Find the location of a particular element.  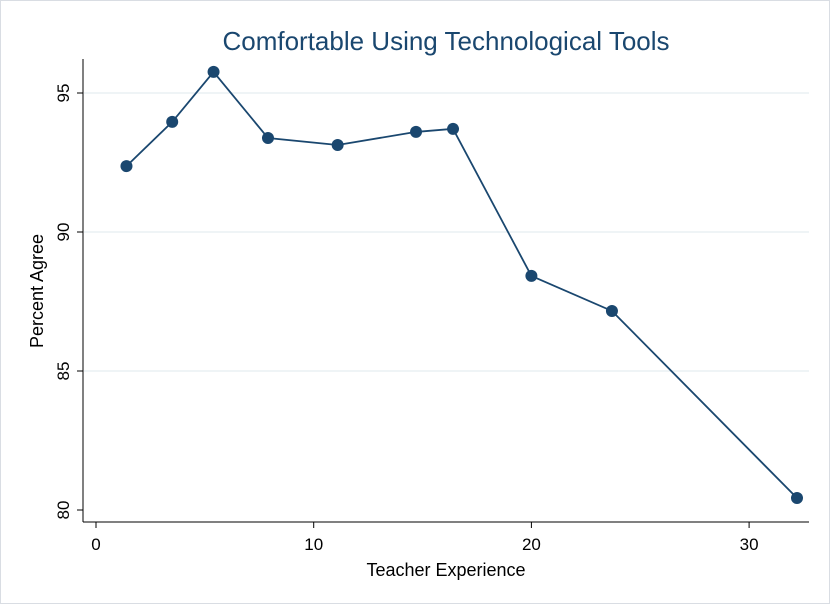

x-axis-label: Teacher Experience is located at coordinates (445, 570).